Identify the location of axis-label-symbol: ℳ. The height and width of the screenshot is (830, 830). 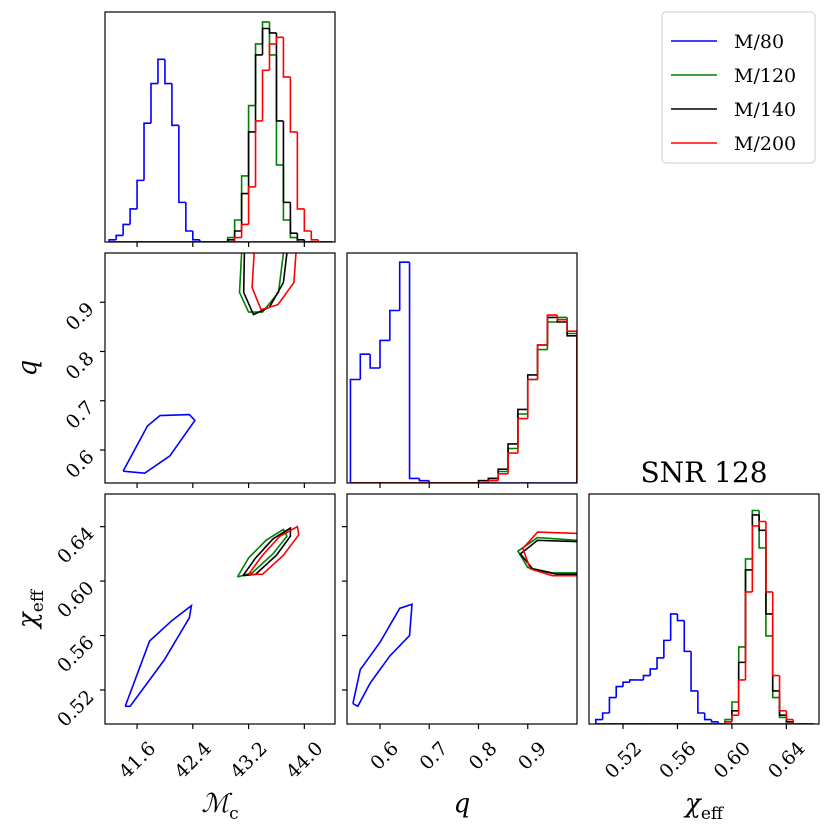
(216, 804).